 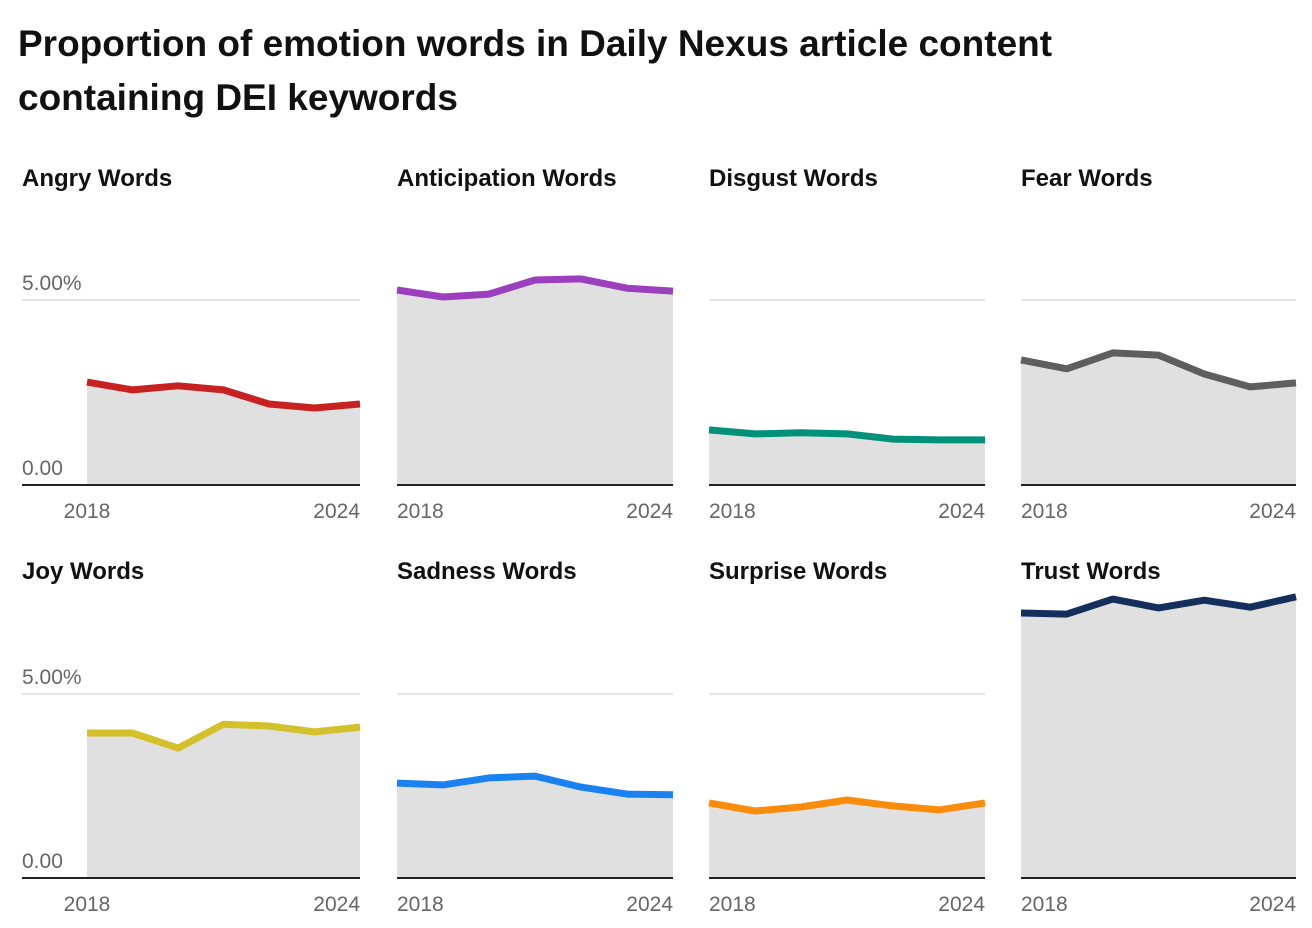 I want to click on panel-title: Angry Words, so click(x=97, y=178).